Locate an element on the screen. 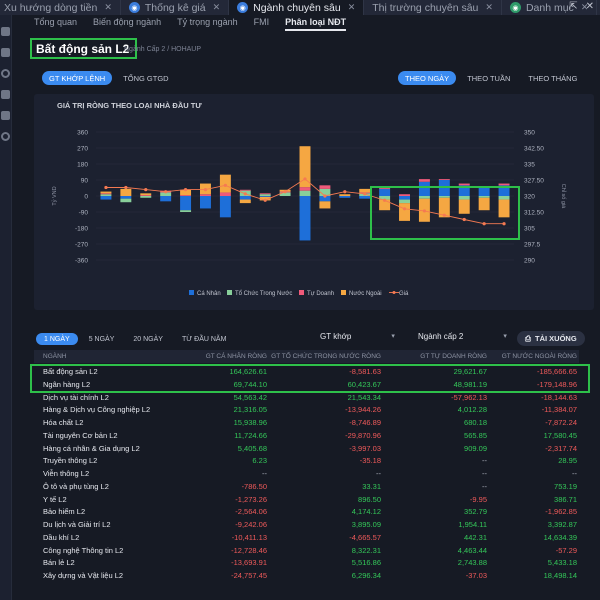 Image resolution: width=600 pixels, height=600 pixels. cell-value: 21,543.34 is located at coordinates (364, 397).